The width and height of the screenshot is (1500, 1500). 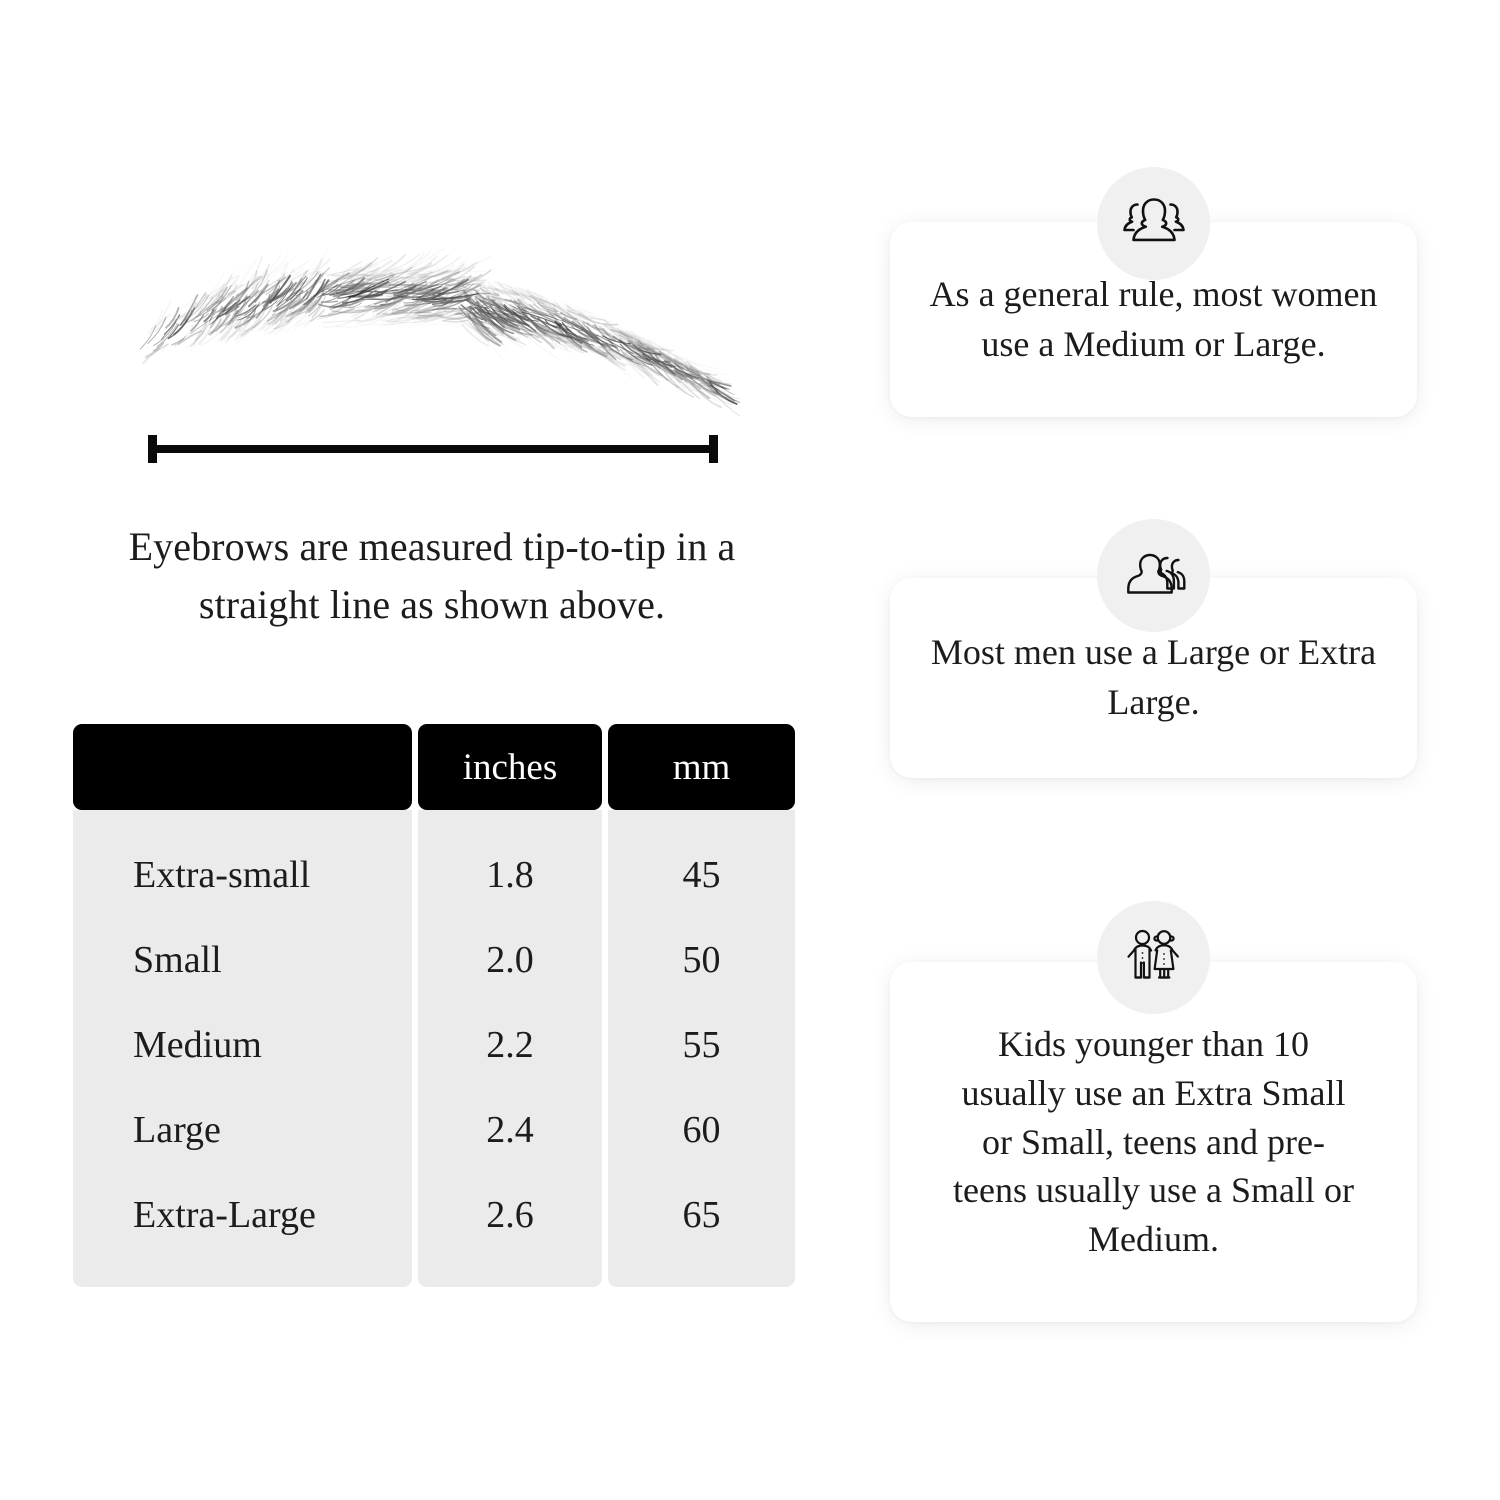 I want to click on table-header-row: inches mm, so click(x=434, y=767).